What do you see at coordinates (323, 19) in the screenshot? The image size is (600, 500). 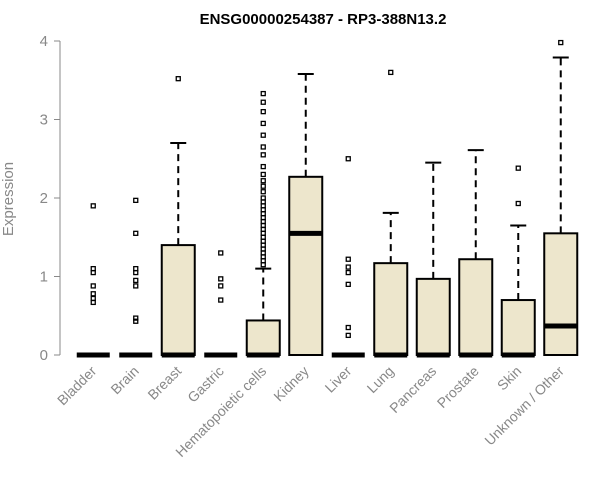 I see `chart-title: ENSG00000254387 - RP3-388N13.2` at bounding box center [323, 19].